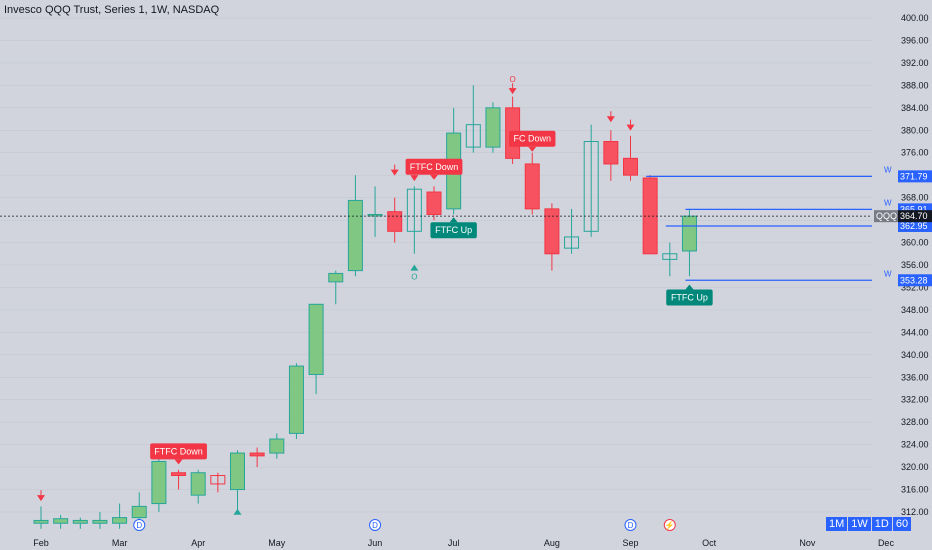 The width and height of the screenshot is (932, 550). I want to click on price-tick-label: 344.00, so click(915, 332).